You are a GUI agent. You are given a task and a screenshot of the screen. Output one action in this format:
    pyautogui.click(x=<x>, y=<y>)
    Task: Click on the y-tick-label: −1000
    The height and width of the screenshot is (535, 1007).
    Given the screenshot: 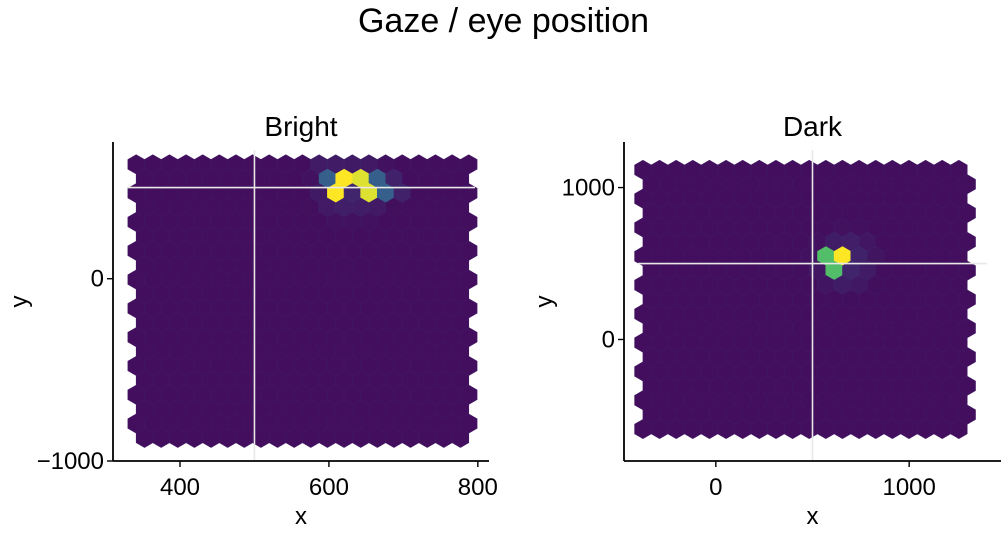 What is the action you would take?
    pyautogui.click(x=70, y=461)
    